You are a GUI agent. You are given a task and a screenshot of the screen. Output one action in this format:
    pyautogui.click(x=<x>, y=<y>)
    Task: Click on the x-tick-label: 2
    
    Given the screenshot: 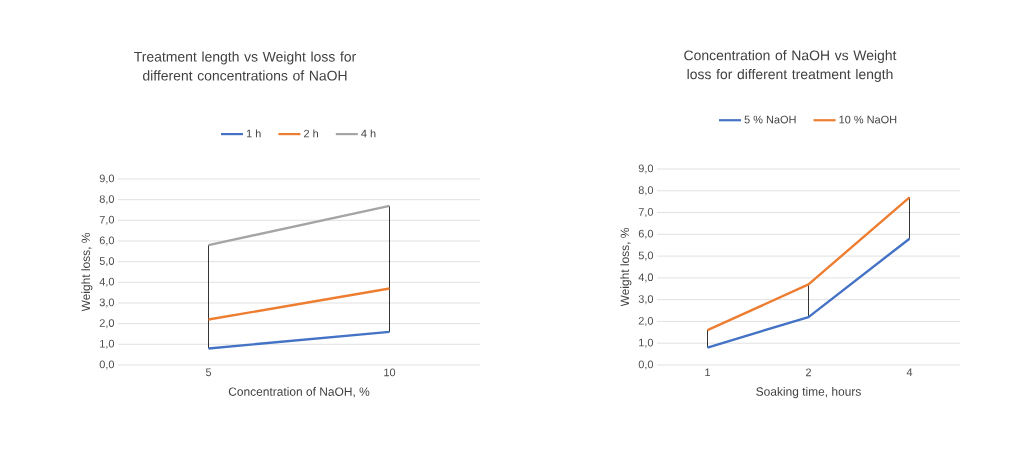 What is the action you would take?
    pyautogui.click(x=809, y=372)
    